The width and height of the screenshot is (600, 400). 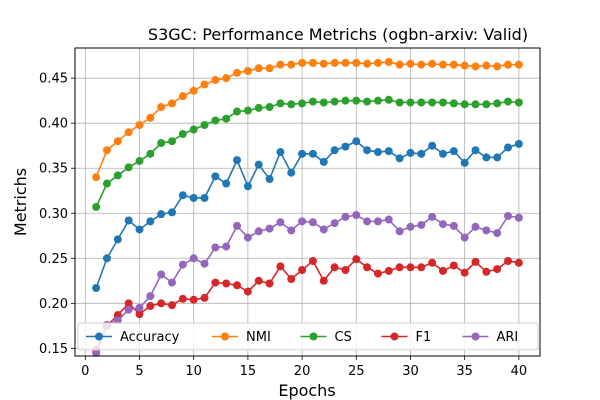 I want to click on legend-nmi-marker, so click(x=225, y=336).